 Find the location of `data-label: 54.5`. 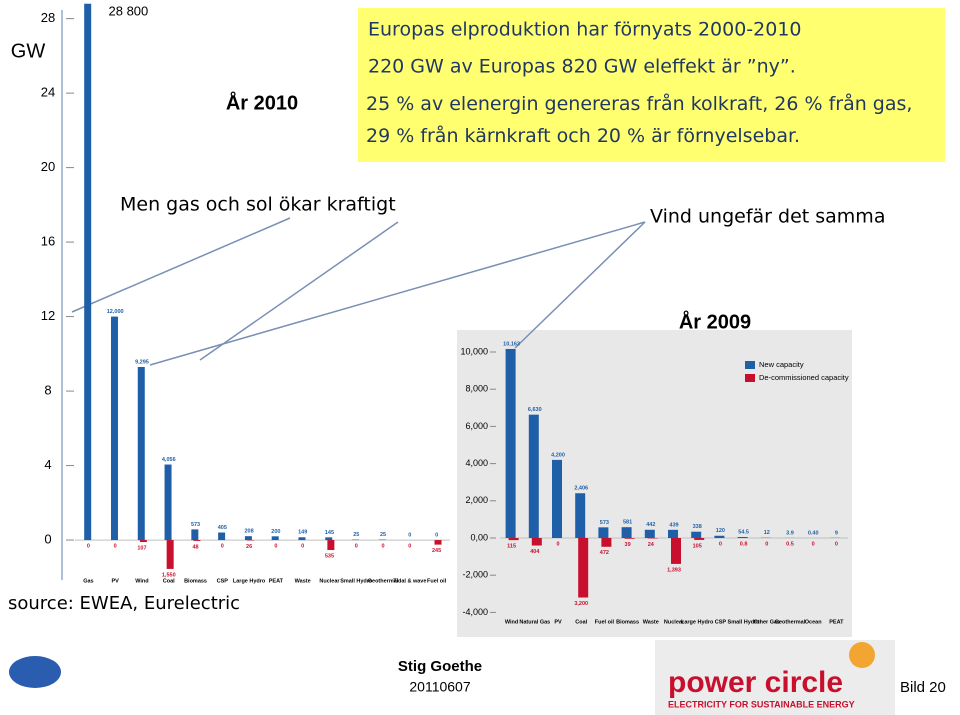

data-label: 54.5 is located at coordinates (743, 532).